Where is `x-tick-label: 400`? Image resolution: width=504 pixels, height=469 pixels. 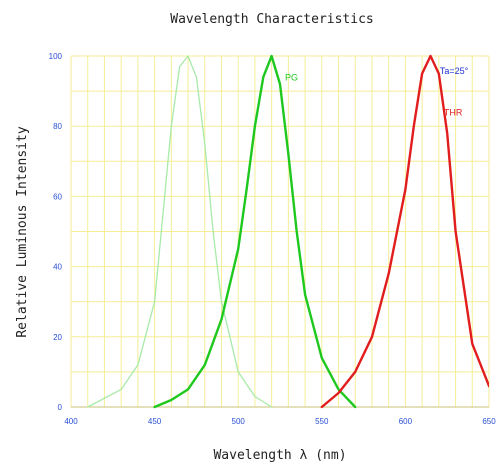 x-tick-label: 400 is located at coordinates (71, 421).